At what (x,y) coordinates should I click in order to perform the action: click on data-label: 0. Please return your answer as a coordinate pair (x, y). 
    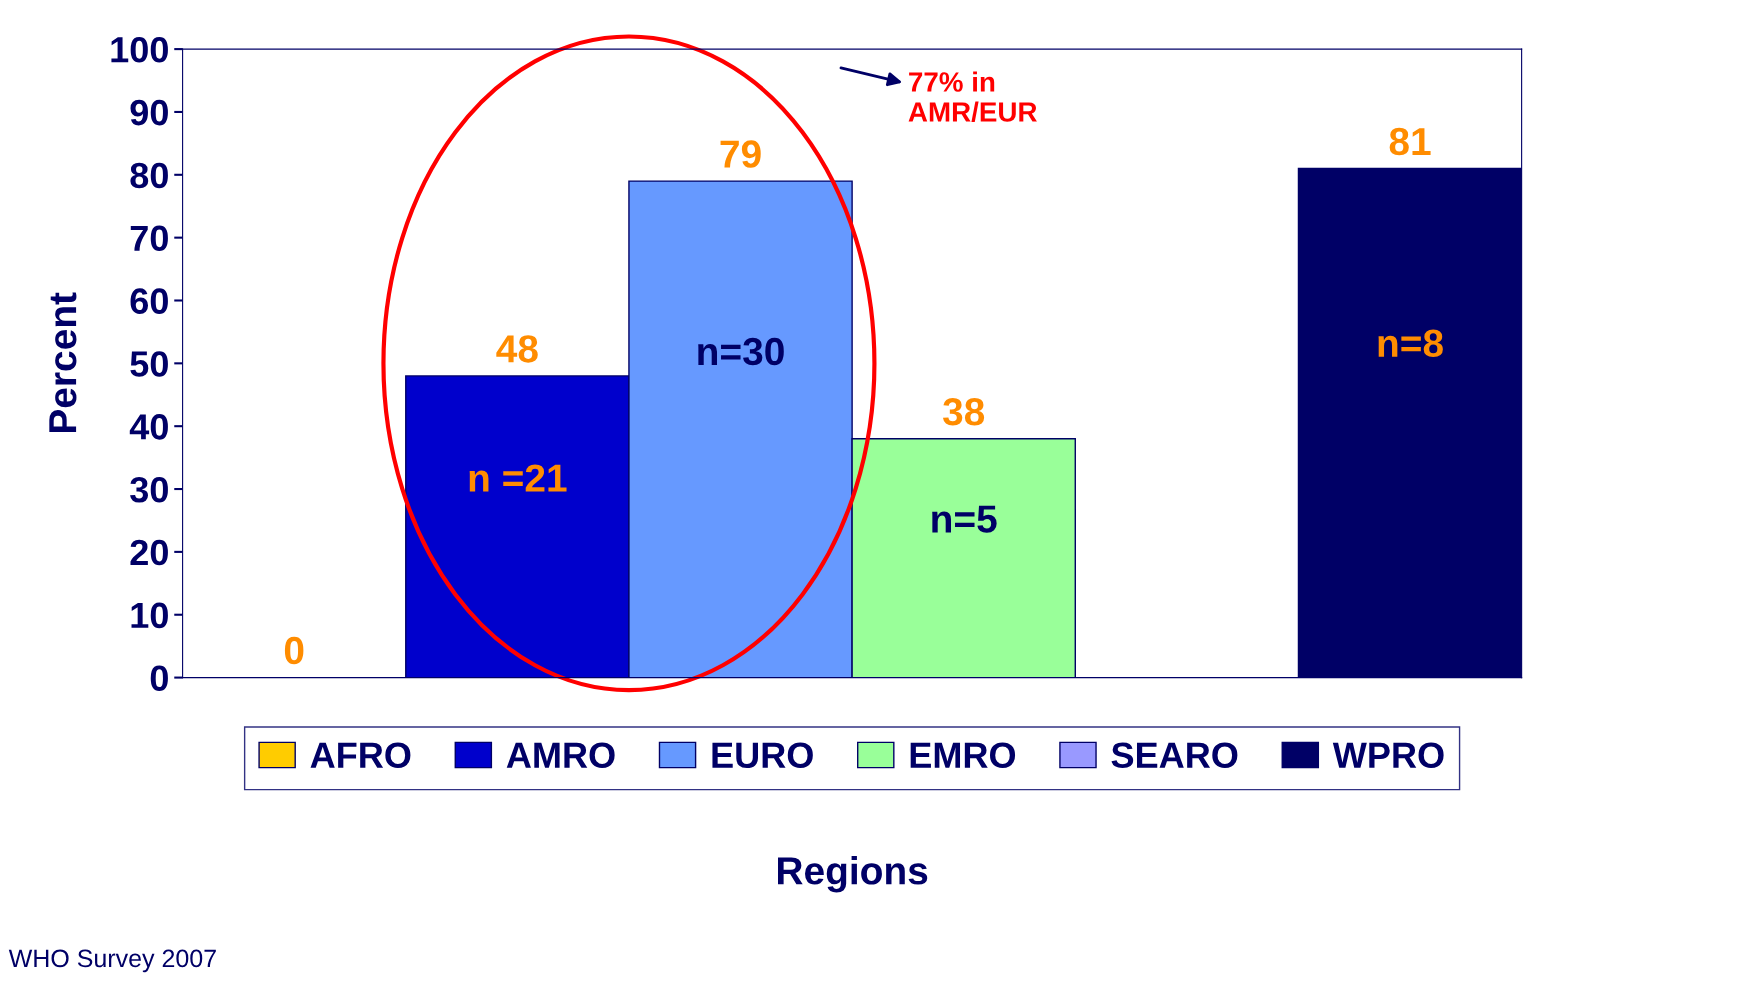
    Looking at the image, I should click on (294, 650).